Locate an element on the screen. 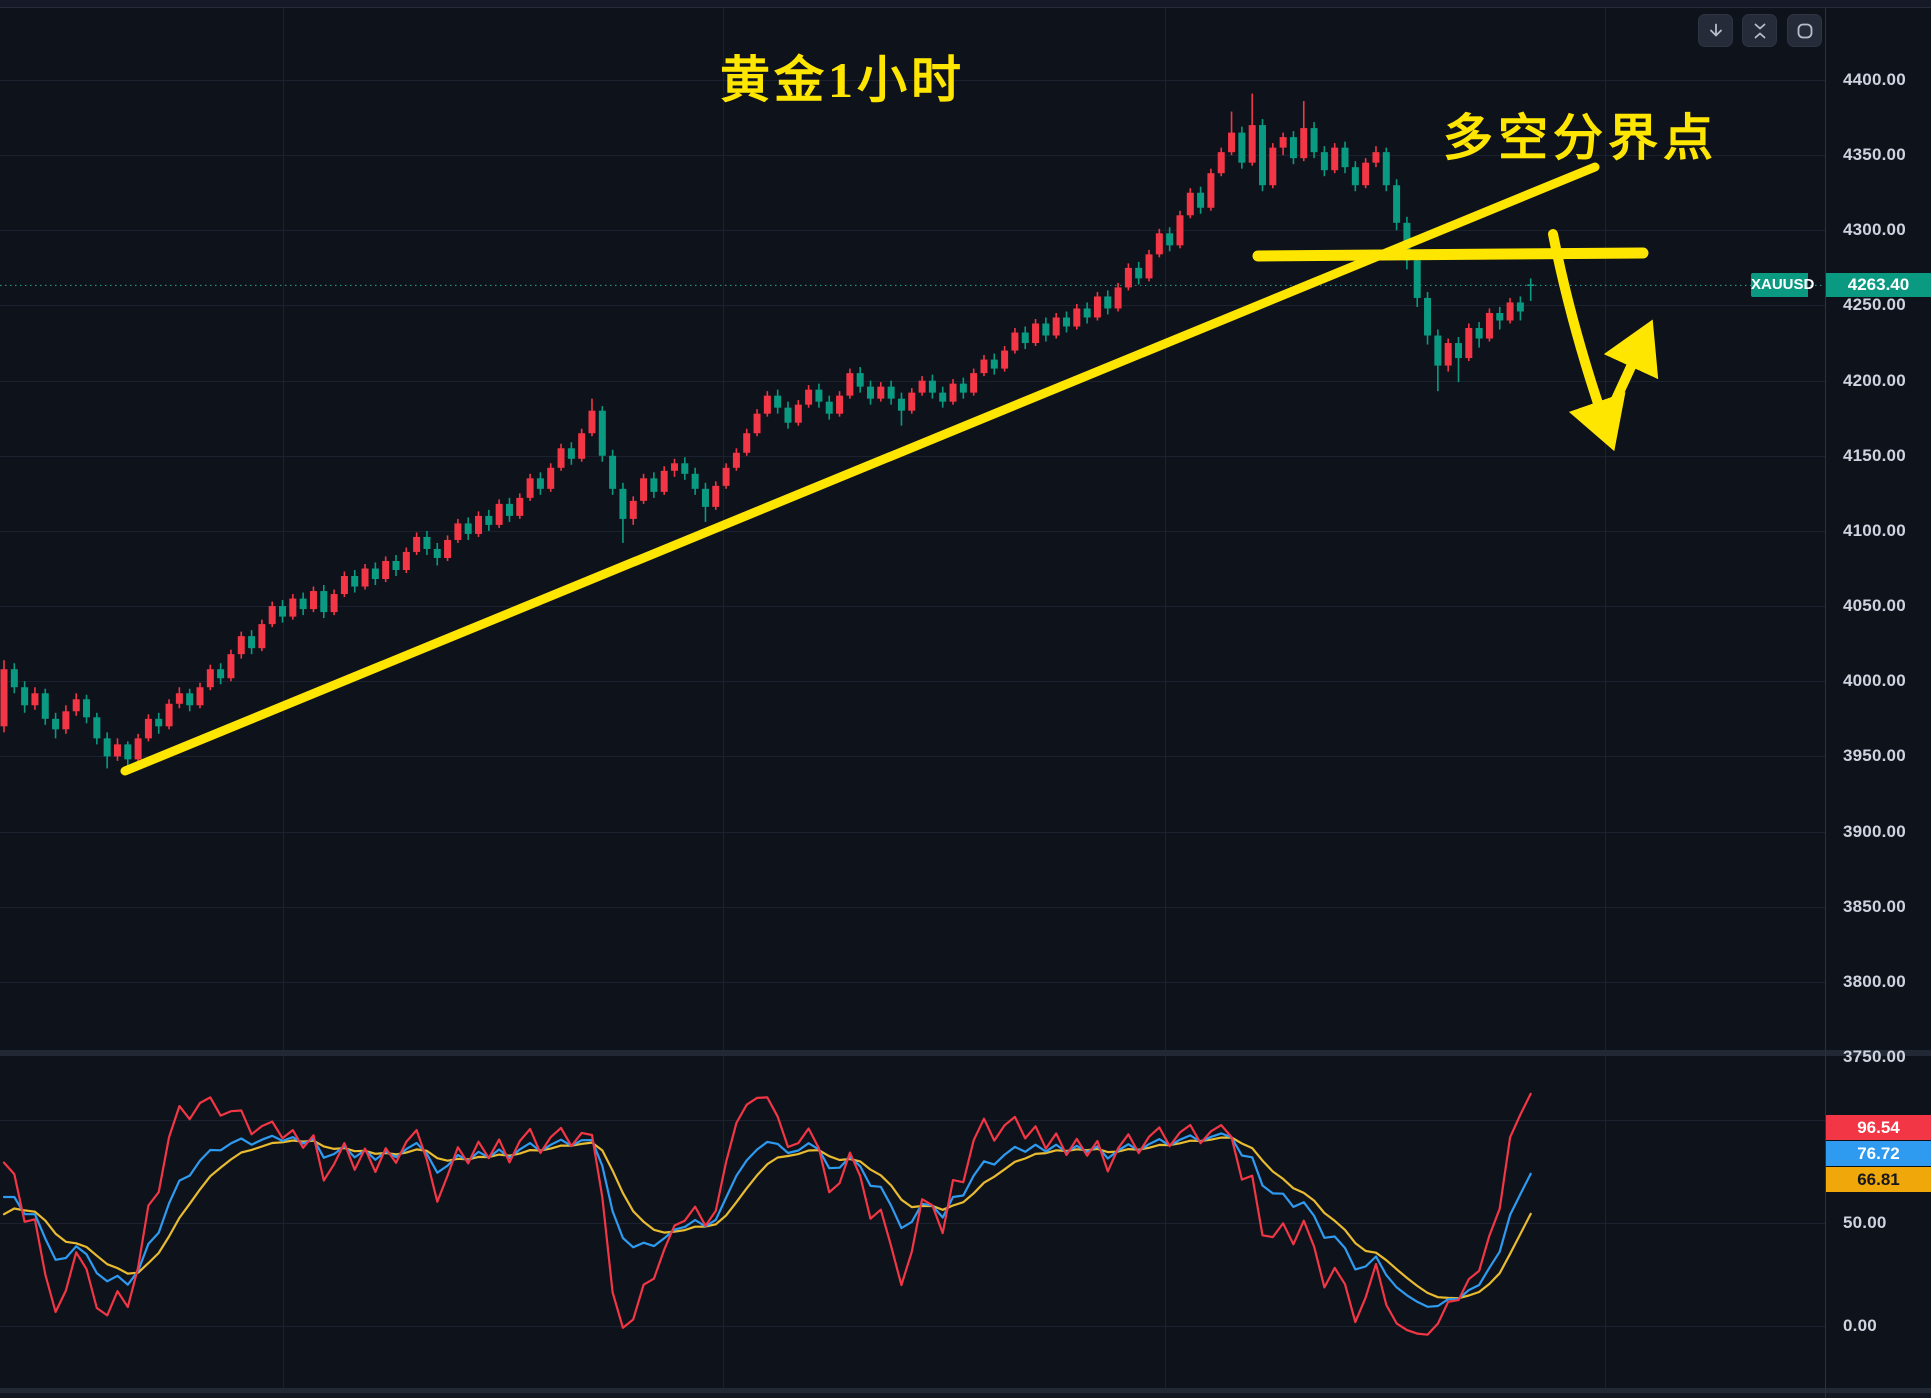 The image size is (1931, 1398). kdj-indicator-lines is located at coordinates (767, 1214).